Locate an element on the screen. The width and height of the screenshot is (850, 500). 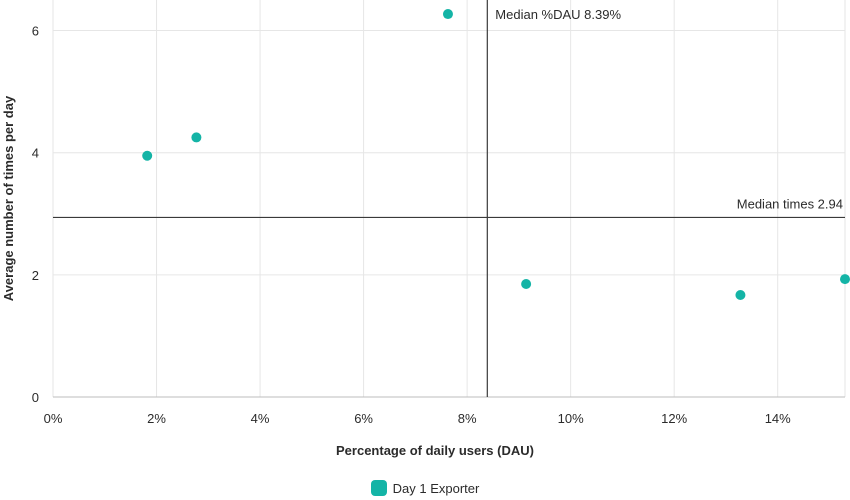
x-tick-label: 12% is located at coordinates (674, 418).